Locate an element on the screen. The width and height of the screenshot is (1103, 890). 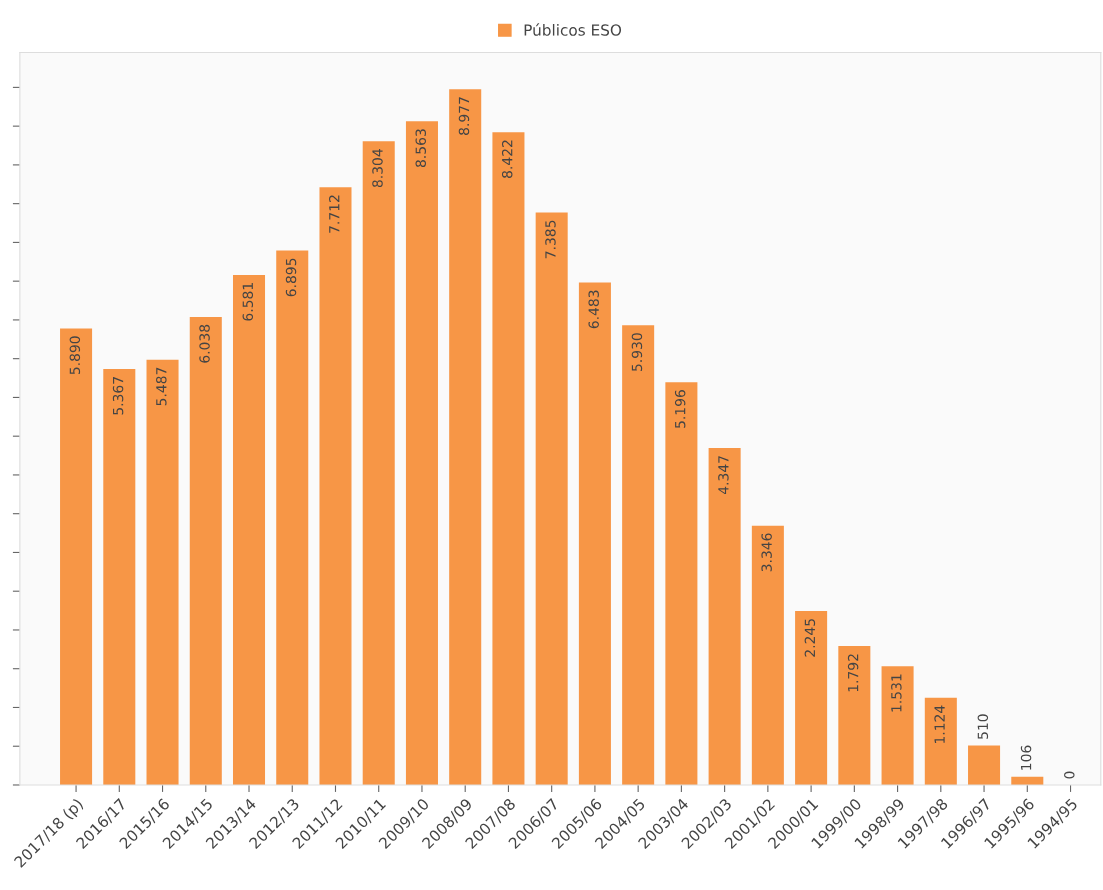
data-label: 6.038 is located at coordinates (204, 343).